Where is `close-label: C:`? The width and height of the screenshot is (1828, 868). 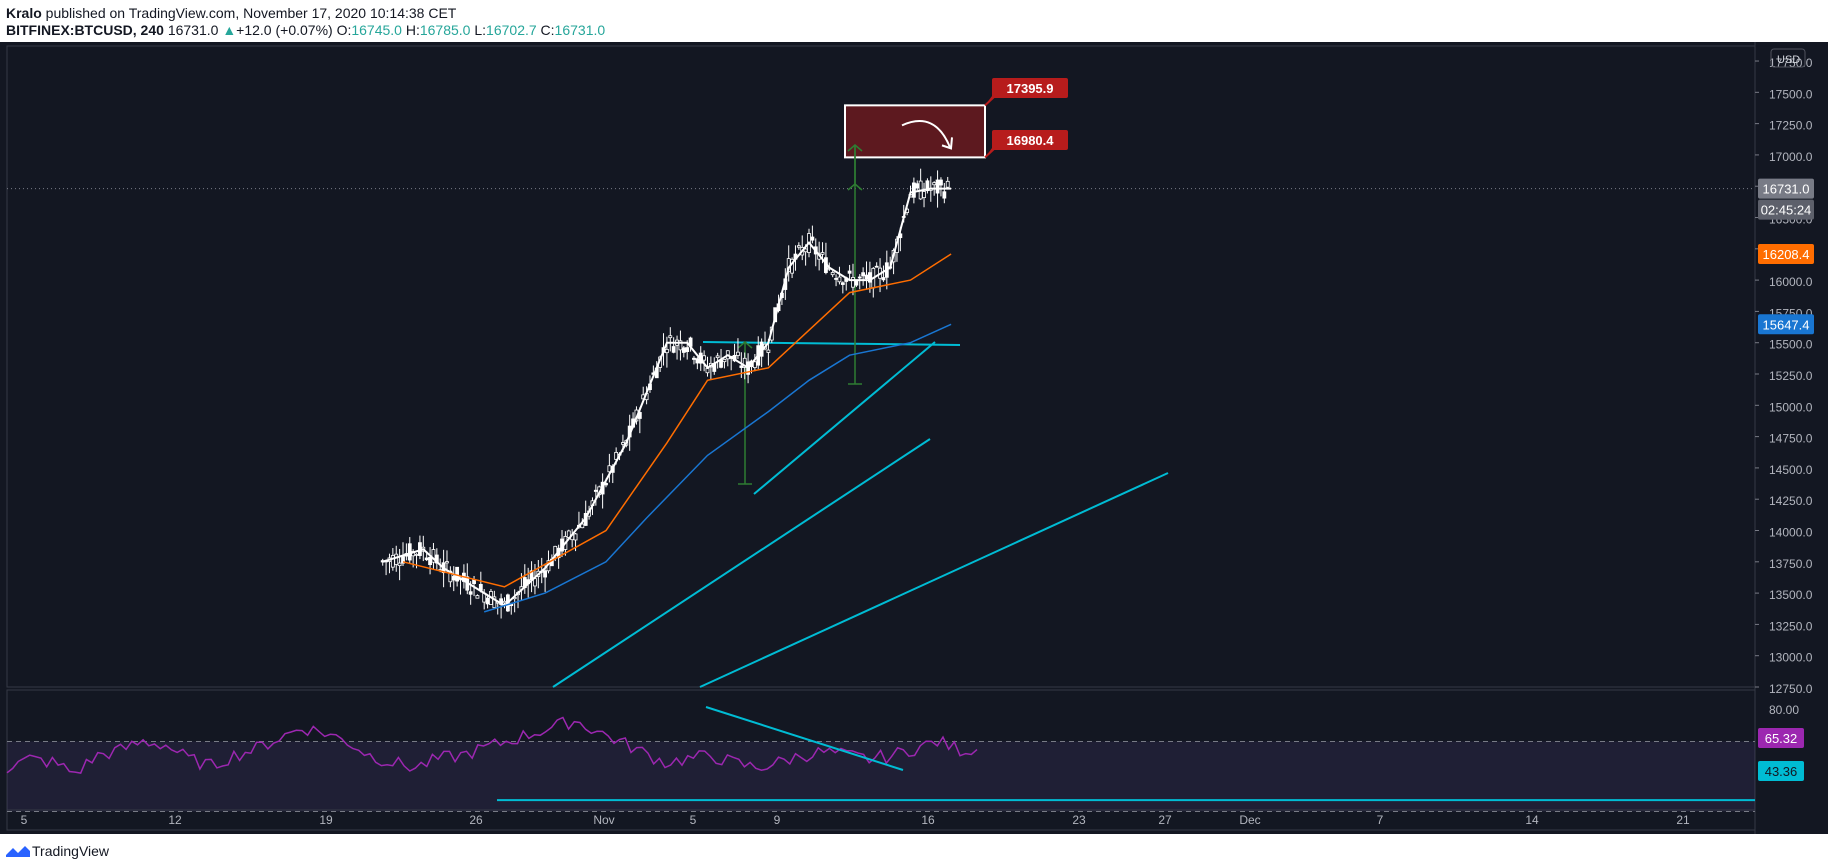
close-label: C: is located at coordinates (547, 30).